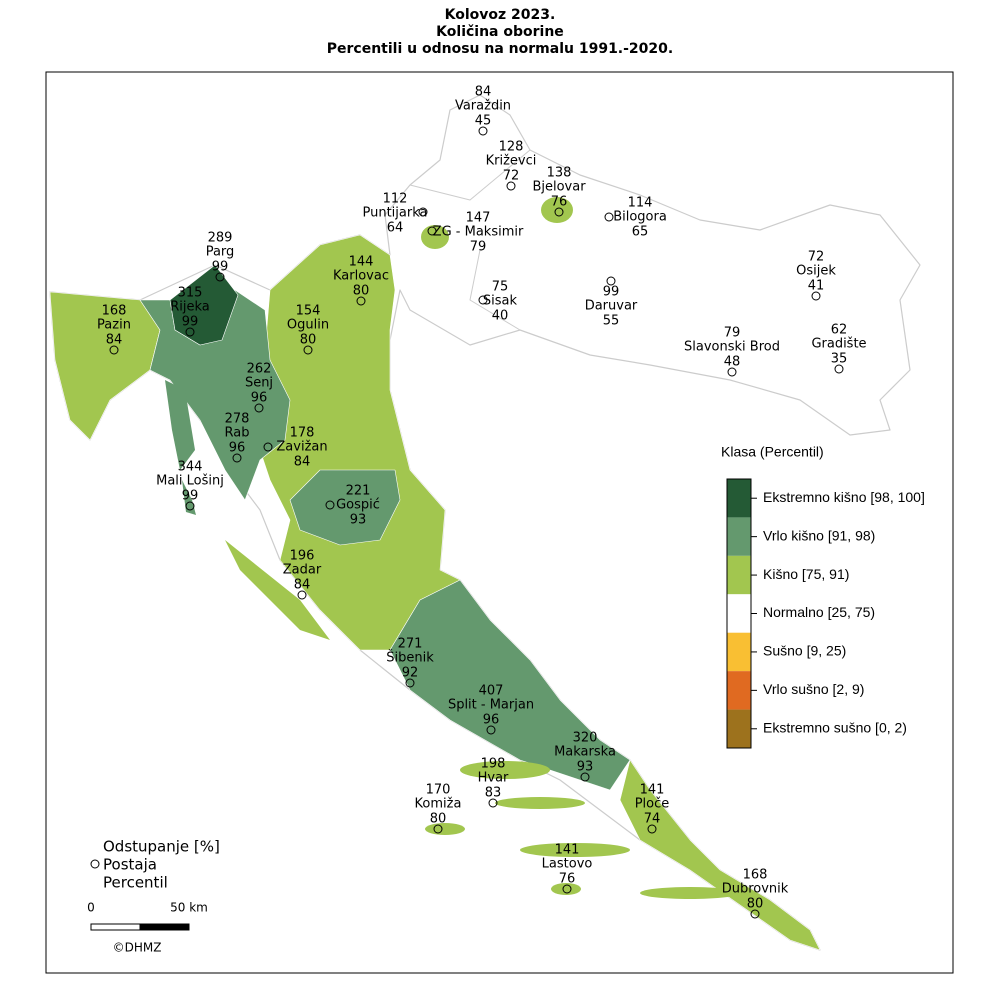  I want to click on station-percentile: 84, so click(302, 585).